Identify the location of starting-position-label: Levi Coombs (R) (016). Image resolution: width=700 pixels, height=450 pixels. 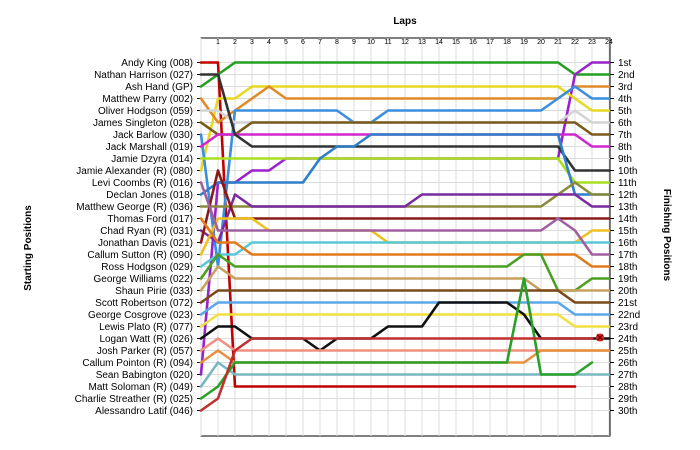
(142, 183).